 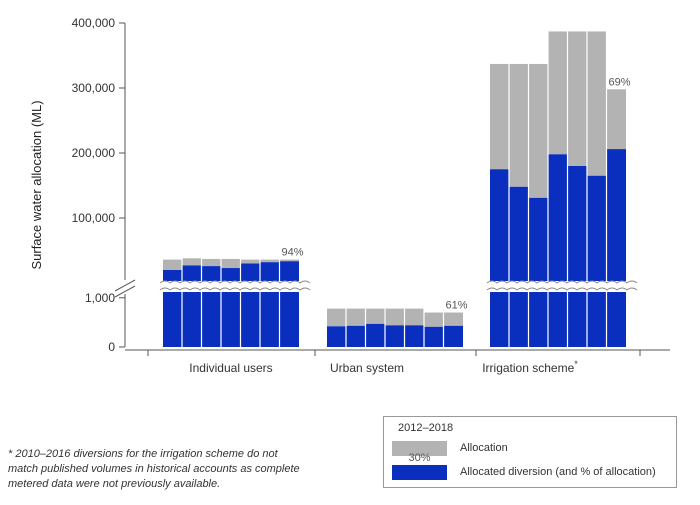 What do you see at coordinates (111, 347) in the screenshot?
I see `y-tick-label: 0` at bounding box center [111, 347].